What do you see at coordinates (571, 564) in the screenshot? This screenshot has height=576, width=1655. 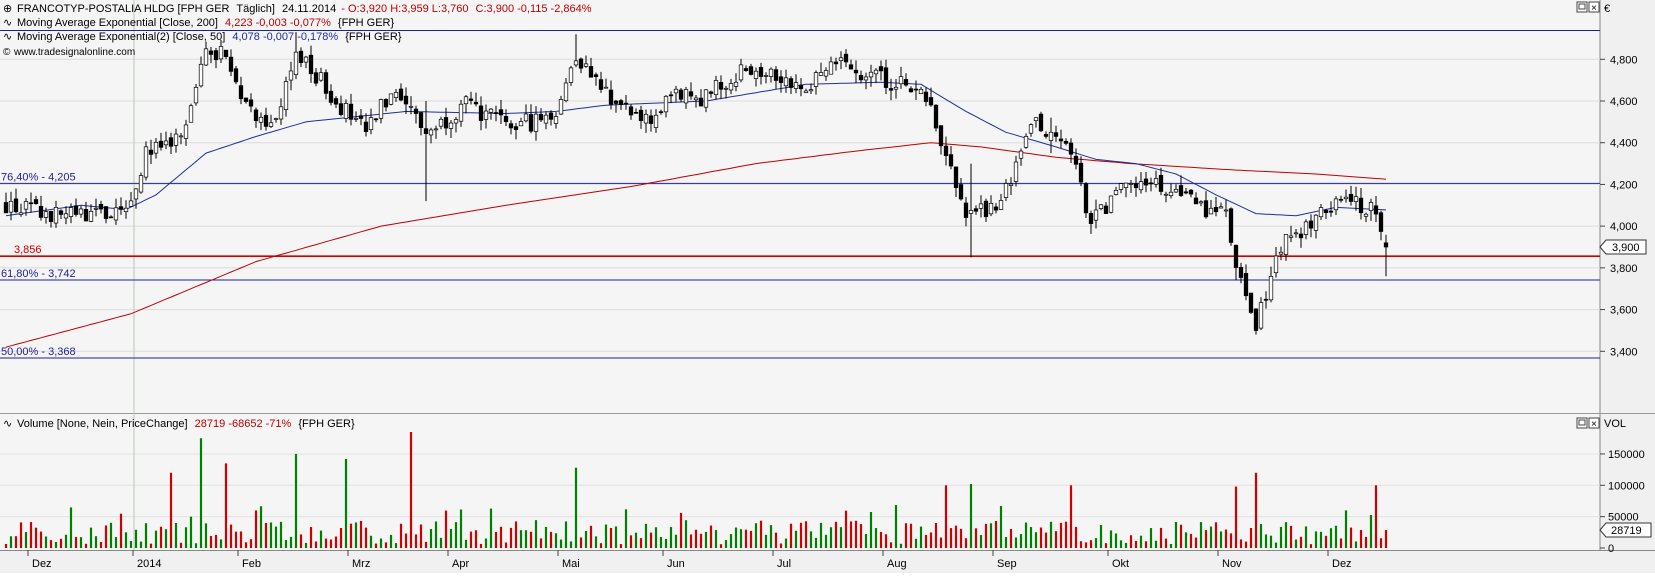 I see `month-label: Mai` at bounding box center [571, 564].